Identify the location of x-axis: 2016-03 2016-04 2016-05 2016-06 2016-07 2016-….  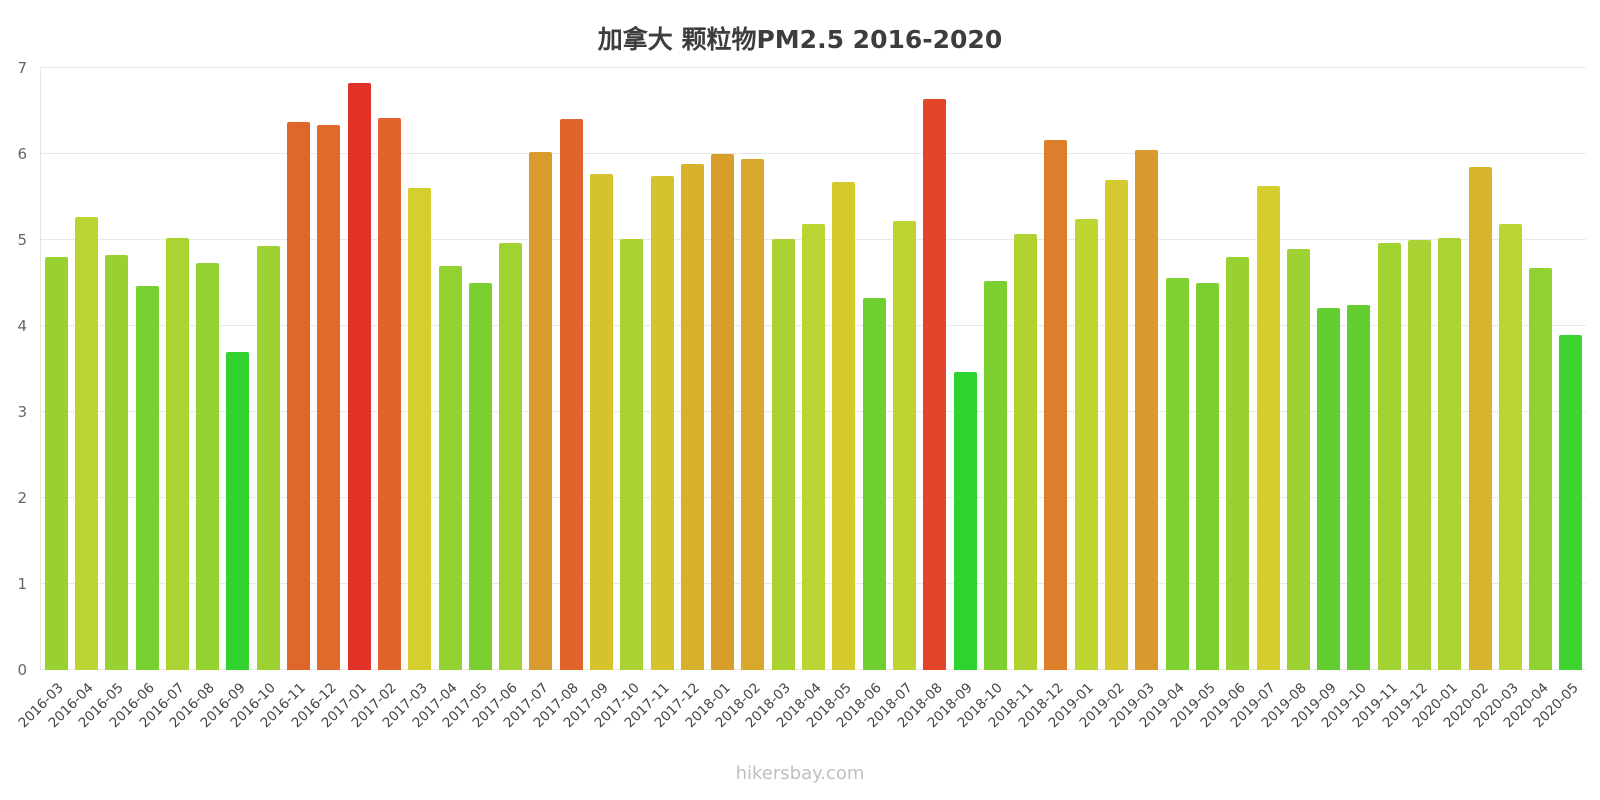
(800, 715).